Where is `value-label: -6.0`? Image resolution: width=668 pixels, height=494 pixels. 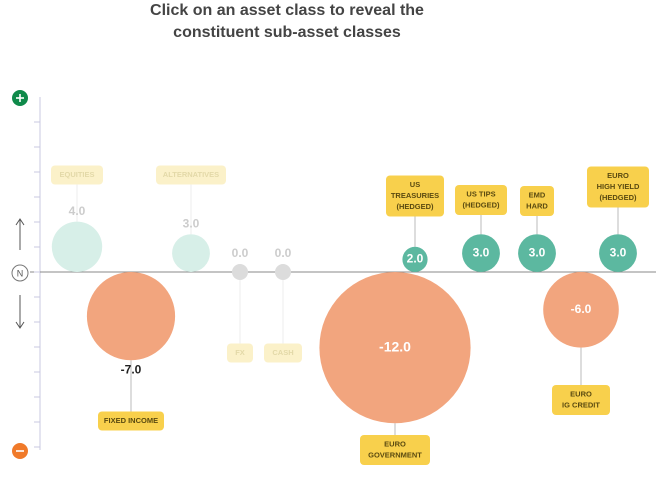
value-label: -6.0 is located at coordinates (581, 309).